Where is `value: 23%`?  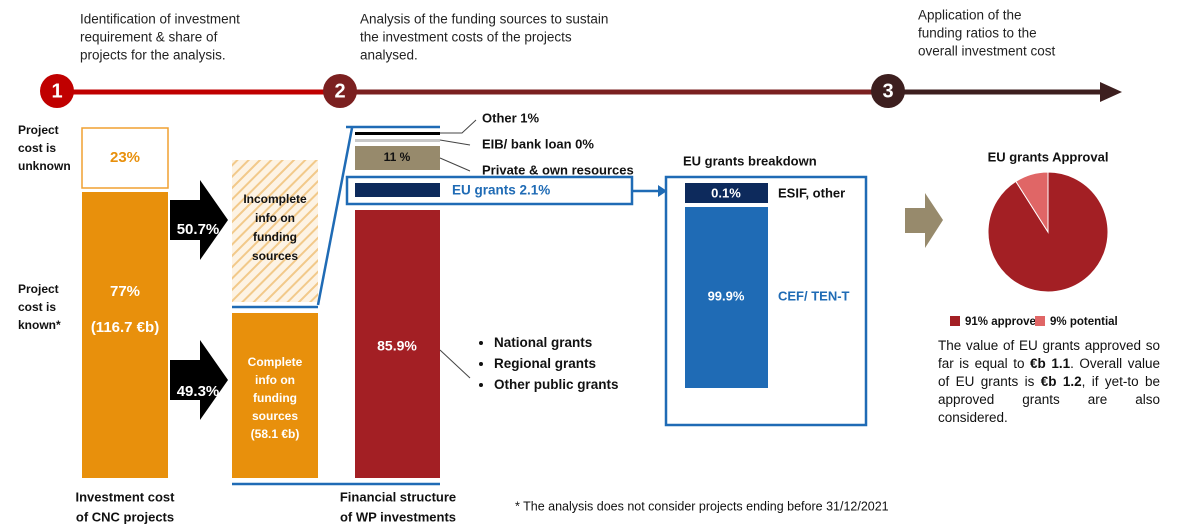 value: 23% is located at coordinates (125, 157).